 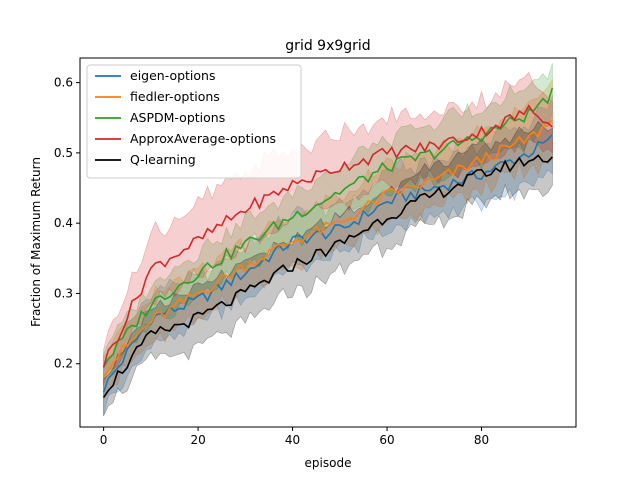 What do you see at coordinates (328, 463) in the screenshot?
I see `x-axis-label: episode` at bounding box center [328, 463].